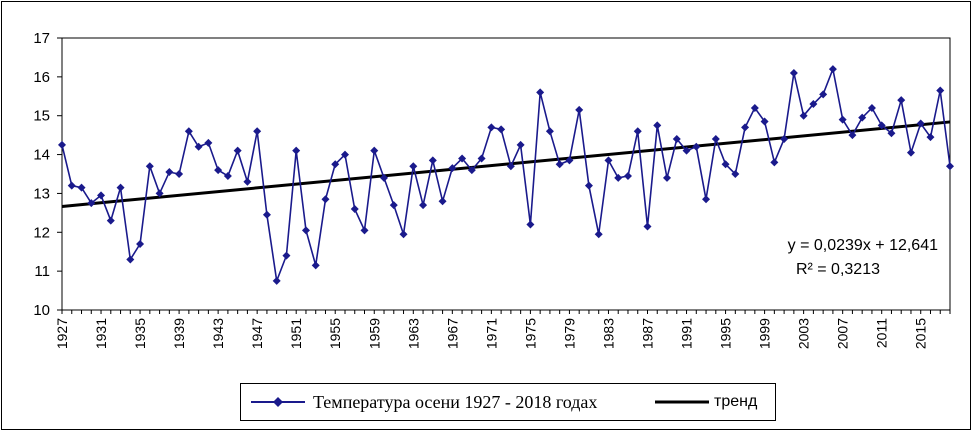 The image size is (974, 433). Describe the element at coordinates (278, 402) in the screenshot. I see `legend-series-marker` at that location.